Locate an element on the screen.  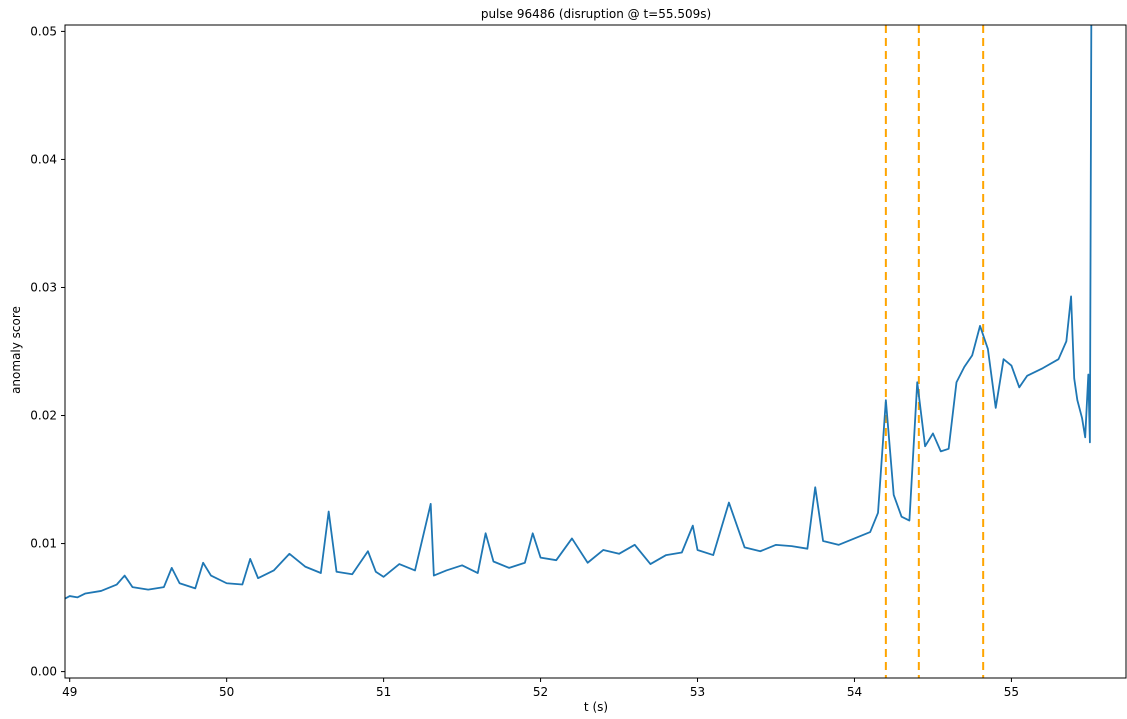
x-tick-label-51: 51 is located at coordinates (383, 692).